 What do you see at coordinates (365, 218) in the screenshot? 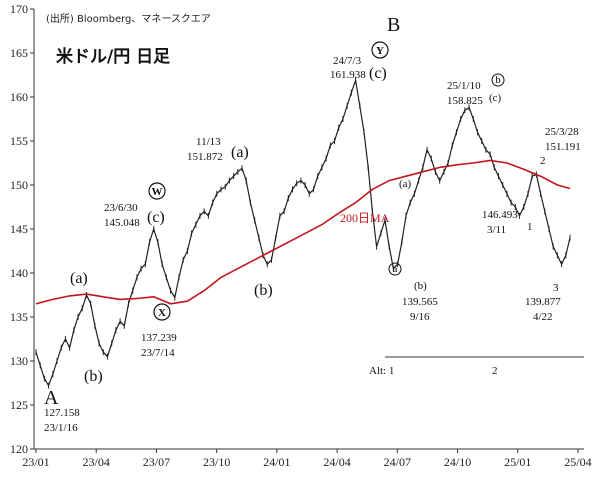
I see `ma-label: 200日MA` at bounding box center [365, 218].